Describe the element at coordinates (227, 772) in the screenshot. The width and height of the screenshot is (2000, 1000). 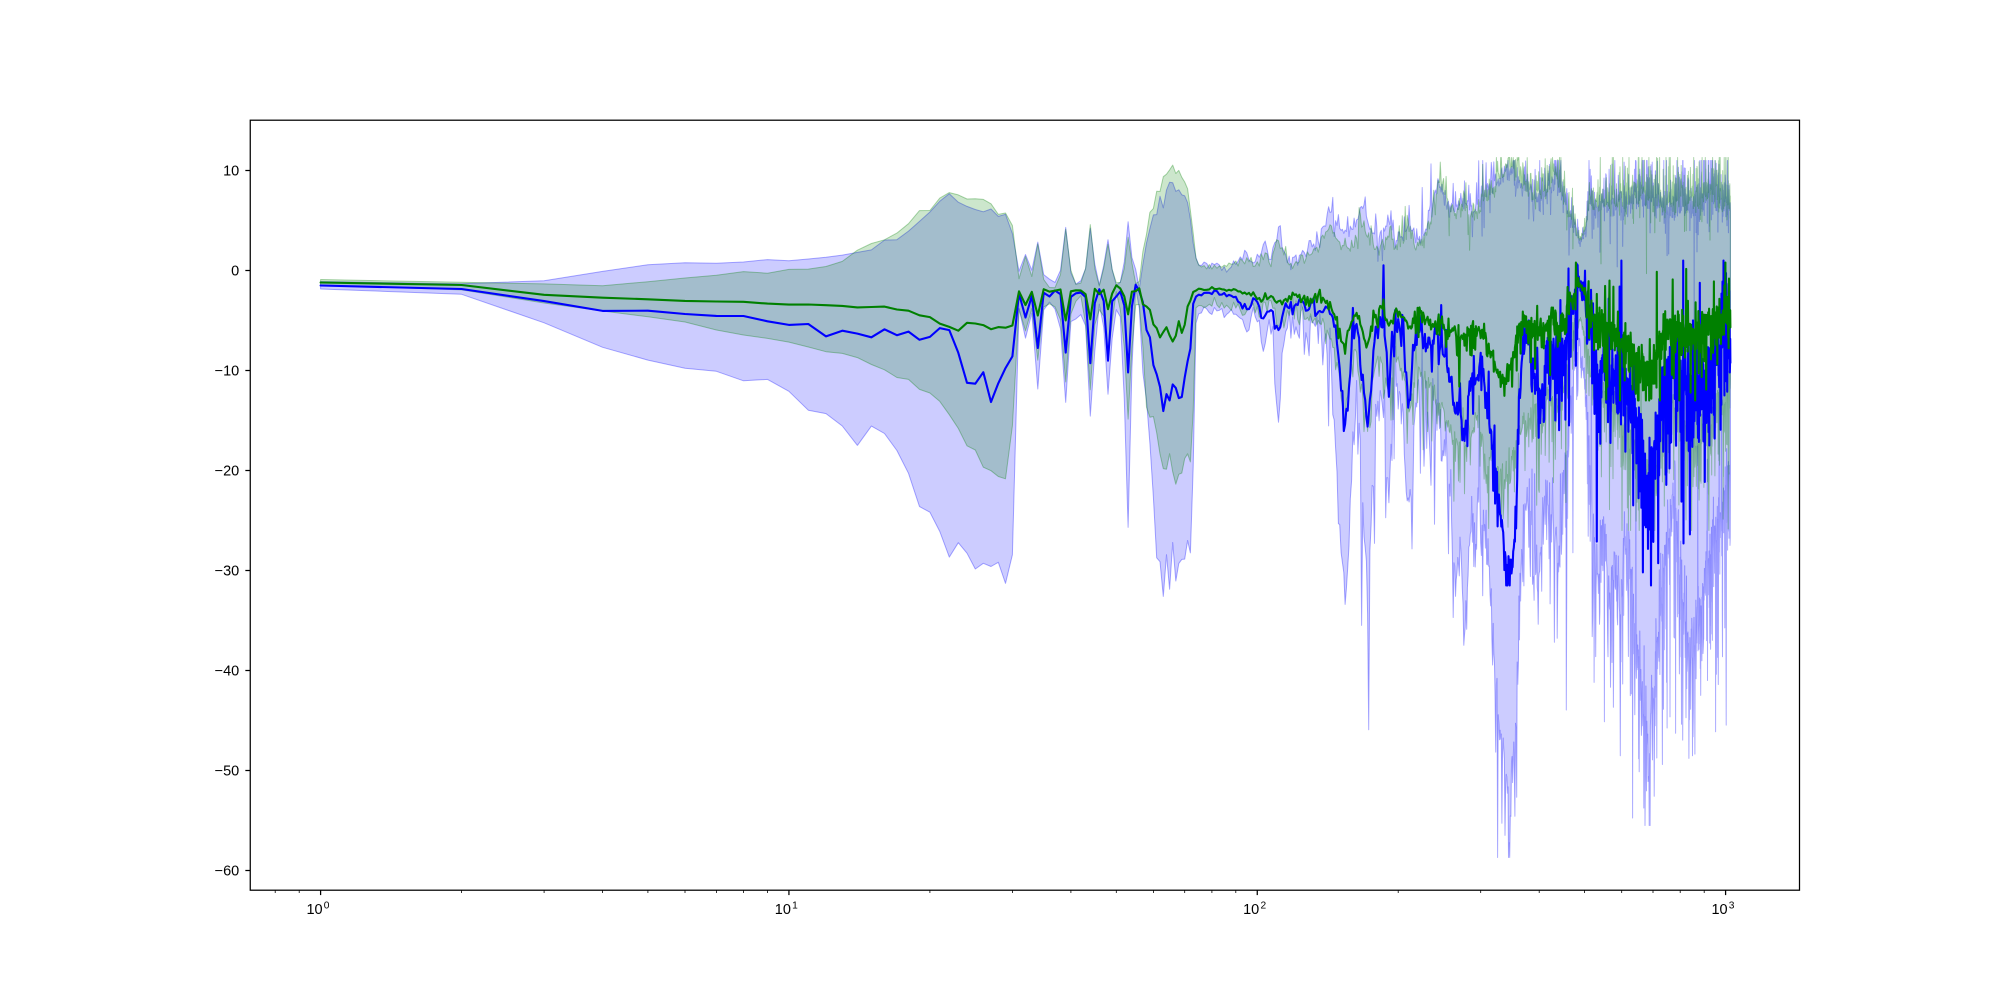
I see `svg-text: −50` at that location.